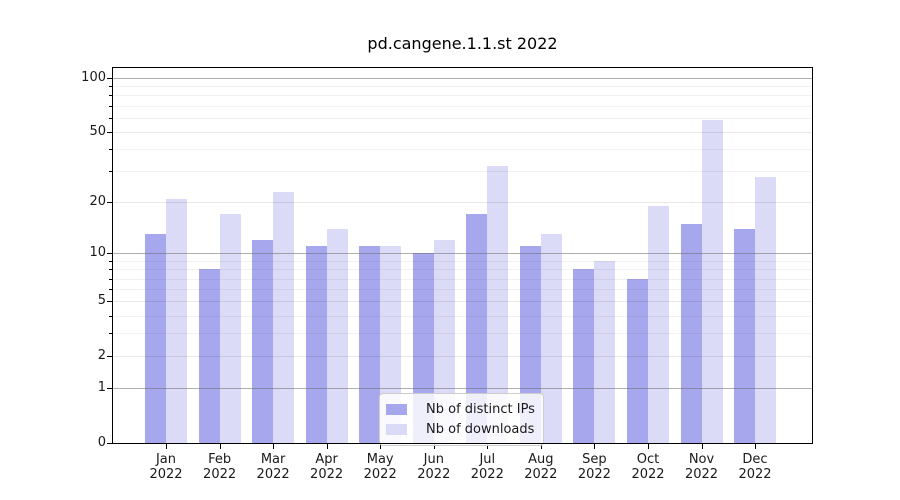 This screenshot has height=500, width=900. Describe the element at coordinates (380, 459) in the screenshot. I see `x-tick-month: May` at that location.